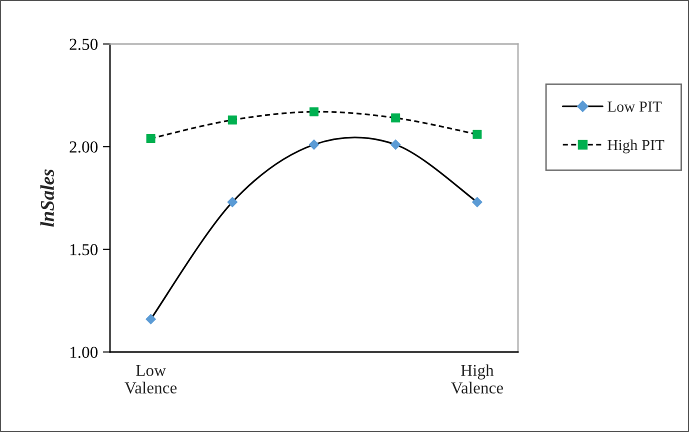 The height and width of the screenshot is (432, 689). What do you see at coordinates (84, 250) in the screenshot?
I see `y-tick-label: 1.50` at bounding box center [84, 250].